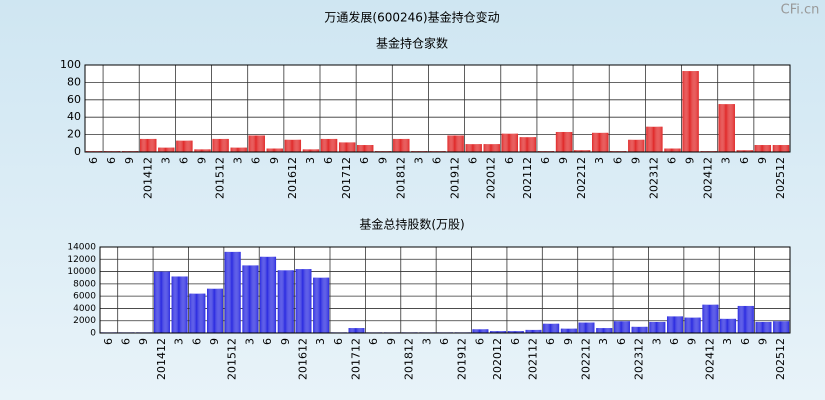 The height and width of the screenshot is (400, 825). I want to click on y-tick-label: 80, so click(74, 81).